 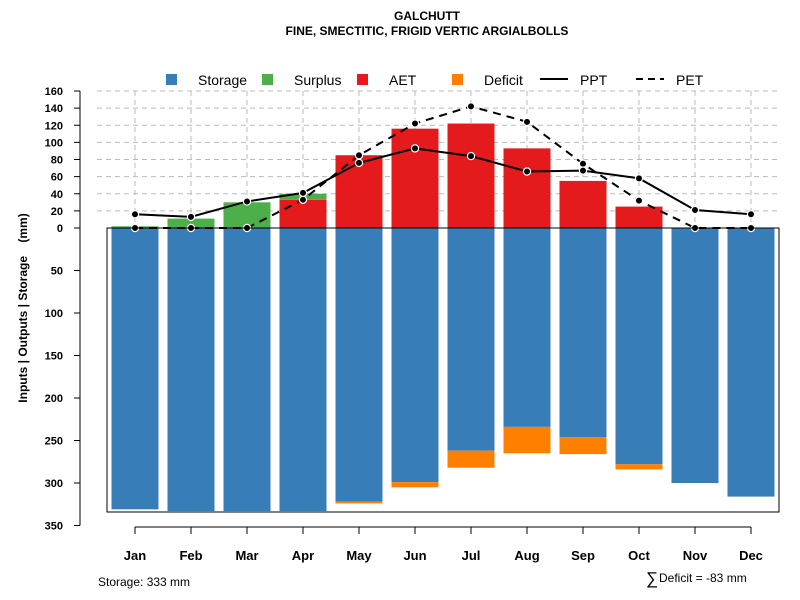 What do you see at coordinates (583, 333) in the screenshot?
I see `bar-storage-sep` at bounding box center [583, 333].